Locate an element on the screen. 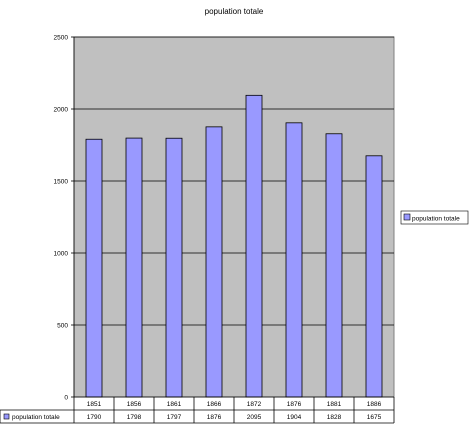  y-axis: 0 500 1000 1500 2000 2500 is located at coordinates (64, 218).